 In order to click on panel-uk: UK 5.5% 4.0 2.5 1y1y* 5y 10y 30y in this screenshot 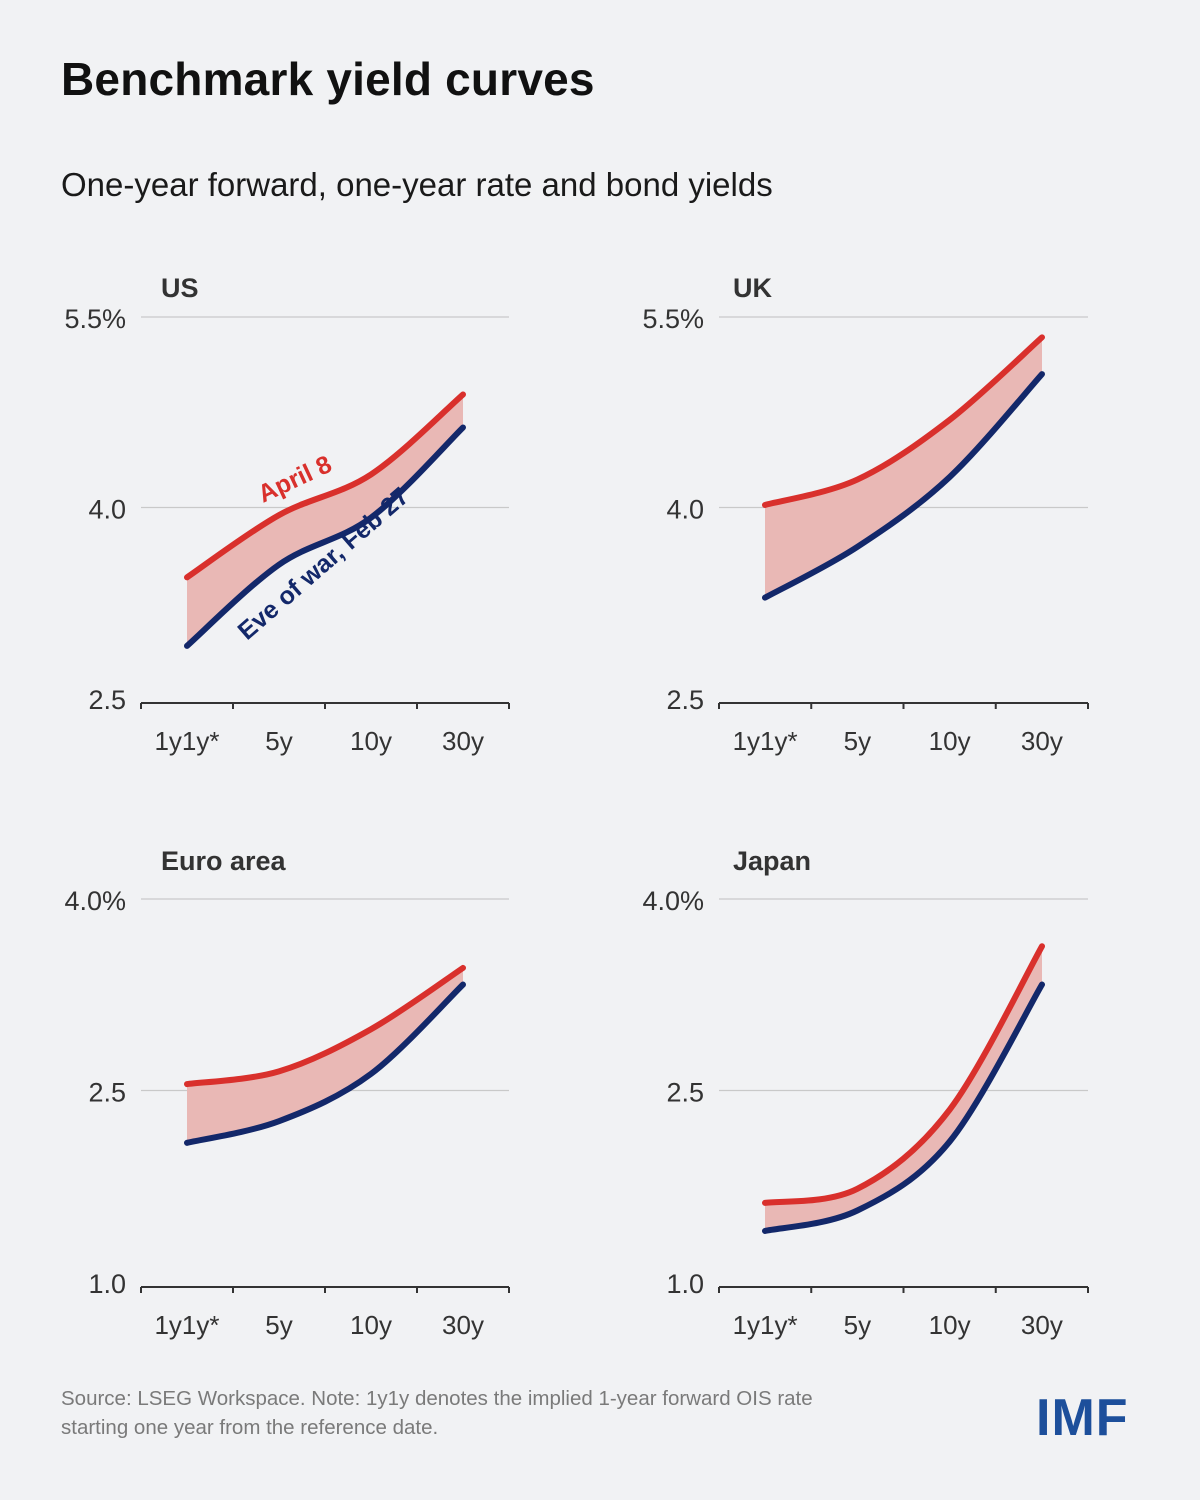, I will do `click(865, 514)`.